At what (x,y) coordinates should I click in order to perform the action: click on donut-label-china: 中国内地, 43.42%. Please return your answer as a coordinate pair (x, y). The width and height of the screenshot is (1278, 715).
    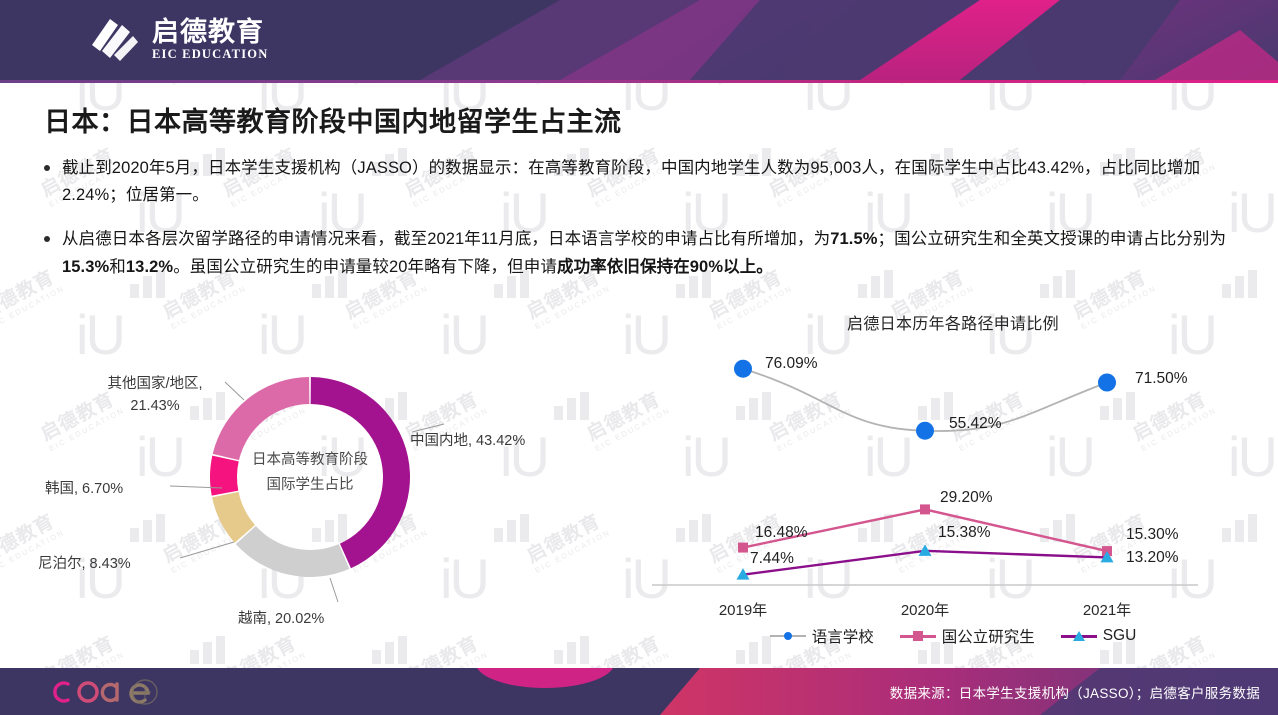
    Looking at the image, I should click on (468, 441).